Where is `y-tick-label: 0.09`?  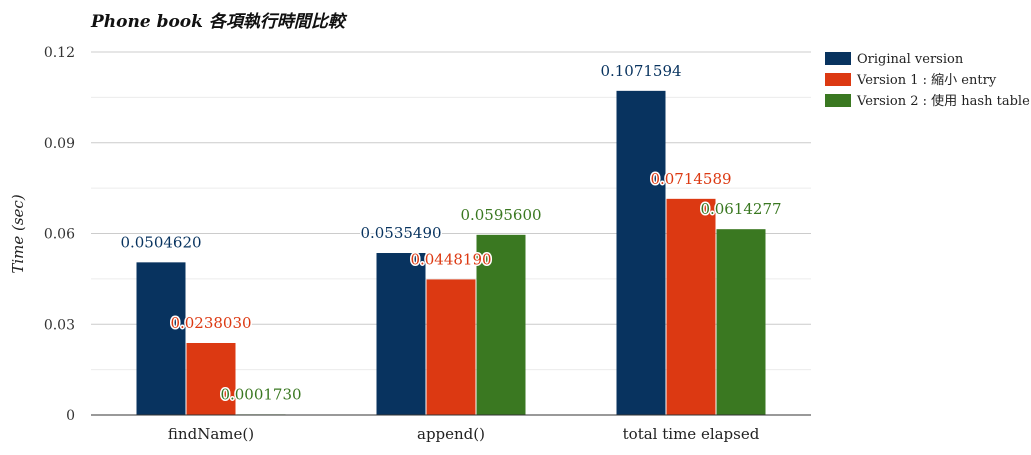 y-tick-label: 0.09 is located at coordinates (59, 144).